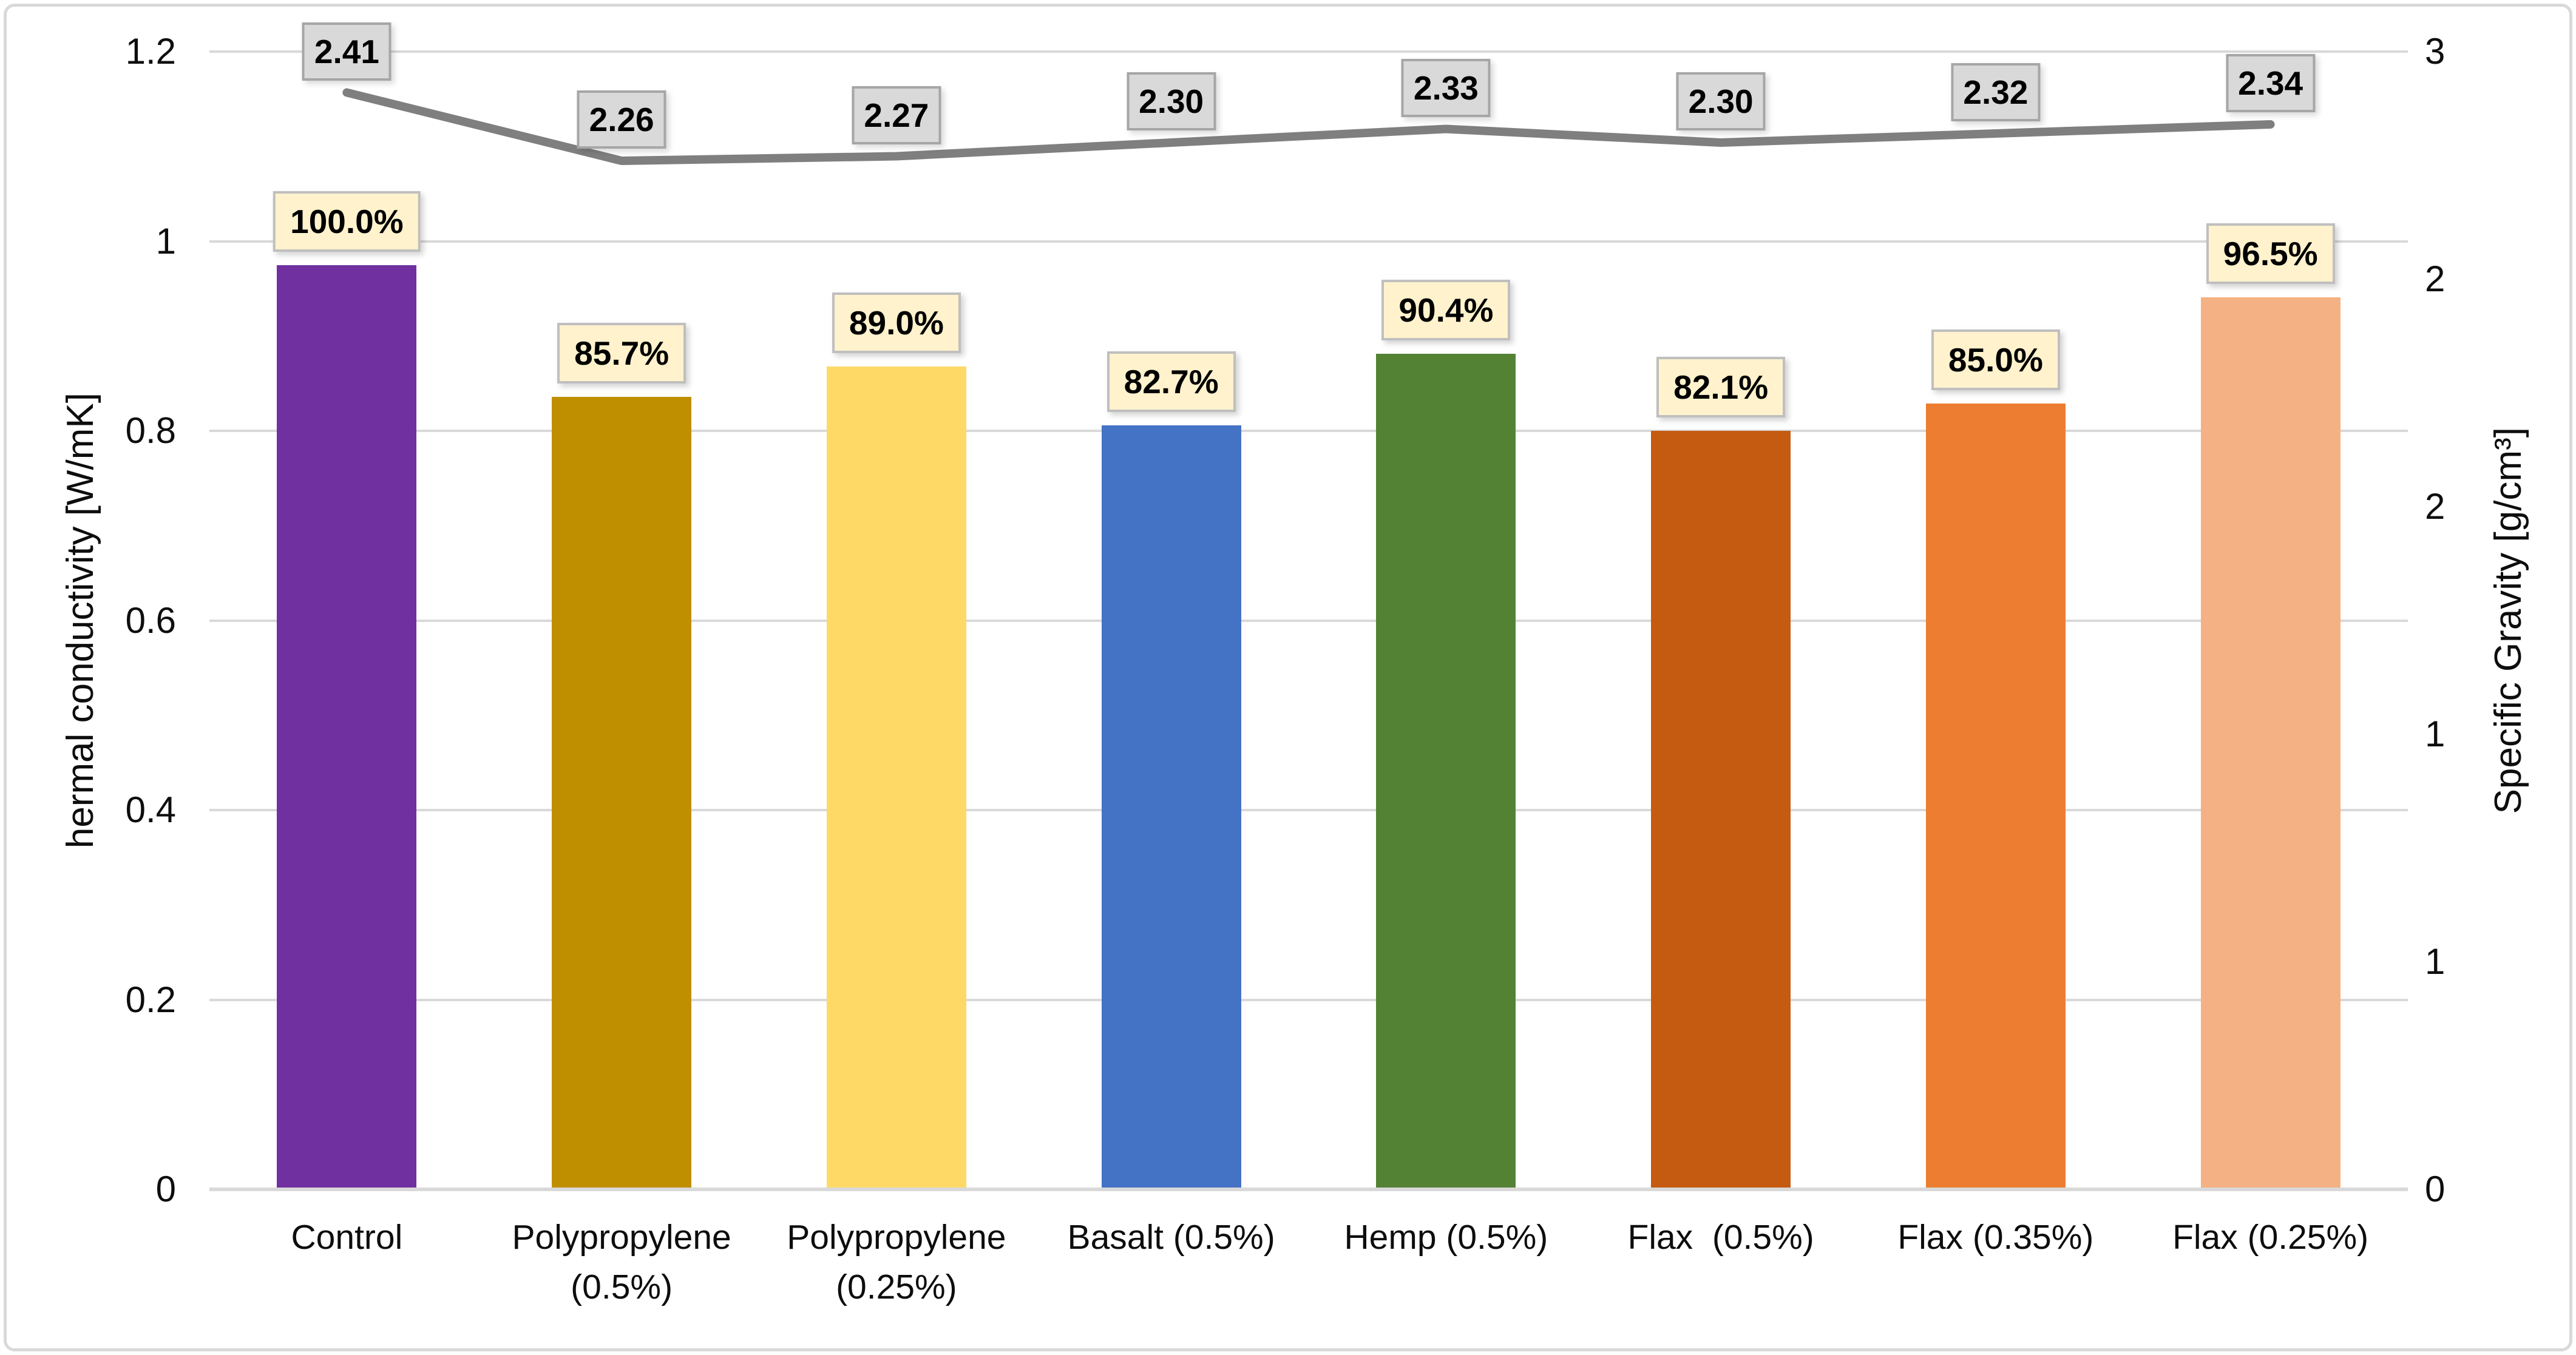  What do you see at coordinates (347, 222) in the screenshot?
I see `bar-value-label-0: 100.0%` at bounding box center [347, 222].